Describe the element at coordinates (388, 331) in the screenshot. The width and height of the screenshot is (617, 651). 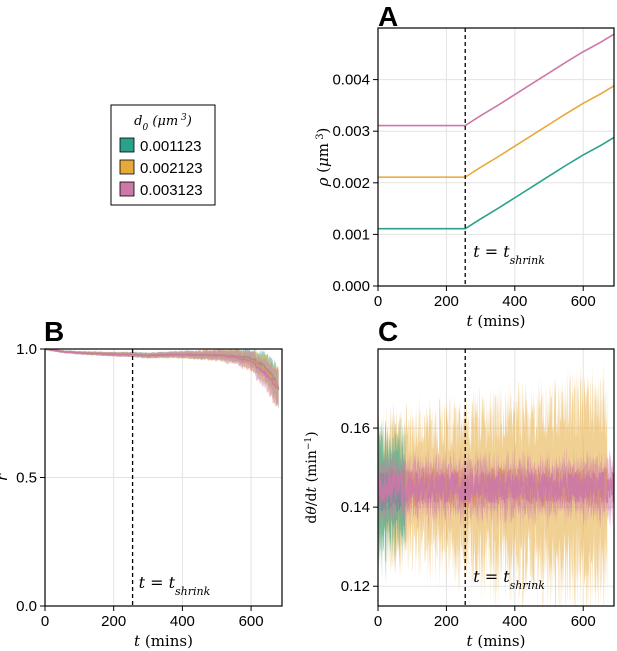
I see `panel-label-c: C` at that location.